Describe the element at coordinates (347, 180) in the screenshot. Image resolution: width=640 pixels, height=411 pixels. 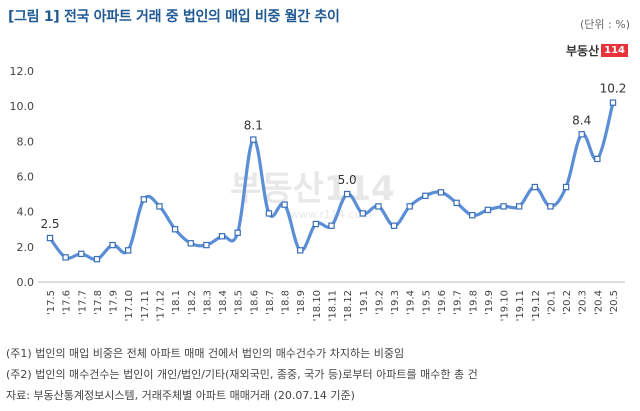
I see `data-label: 5.0` at that location.